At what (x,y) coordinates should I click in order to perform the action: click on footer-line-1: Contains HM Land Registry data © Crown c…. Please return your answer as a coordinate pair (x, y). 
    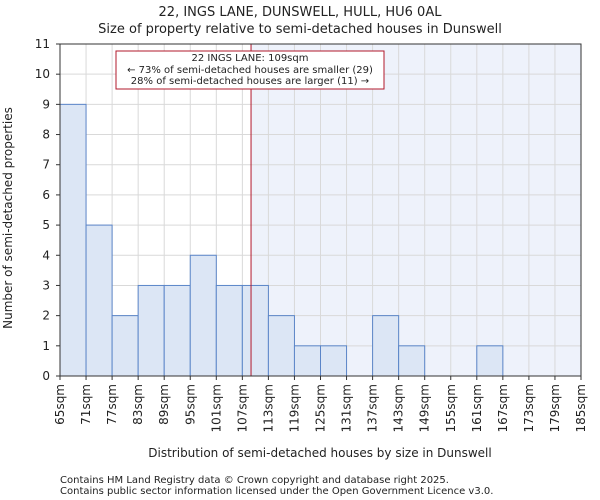
    Looking at the image, I should click on (254, 480).